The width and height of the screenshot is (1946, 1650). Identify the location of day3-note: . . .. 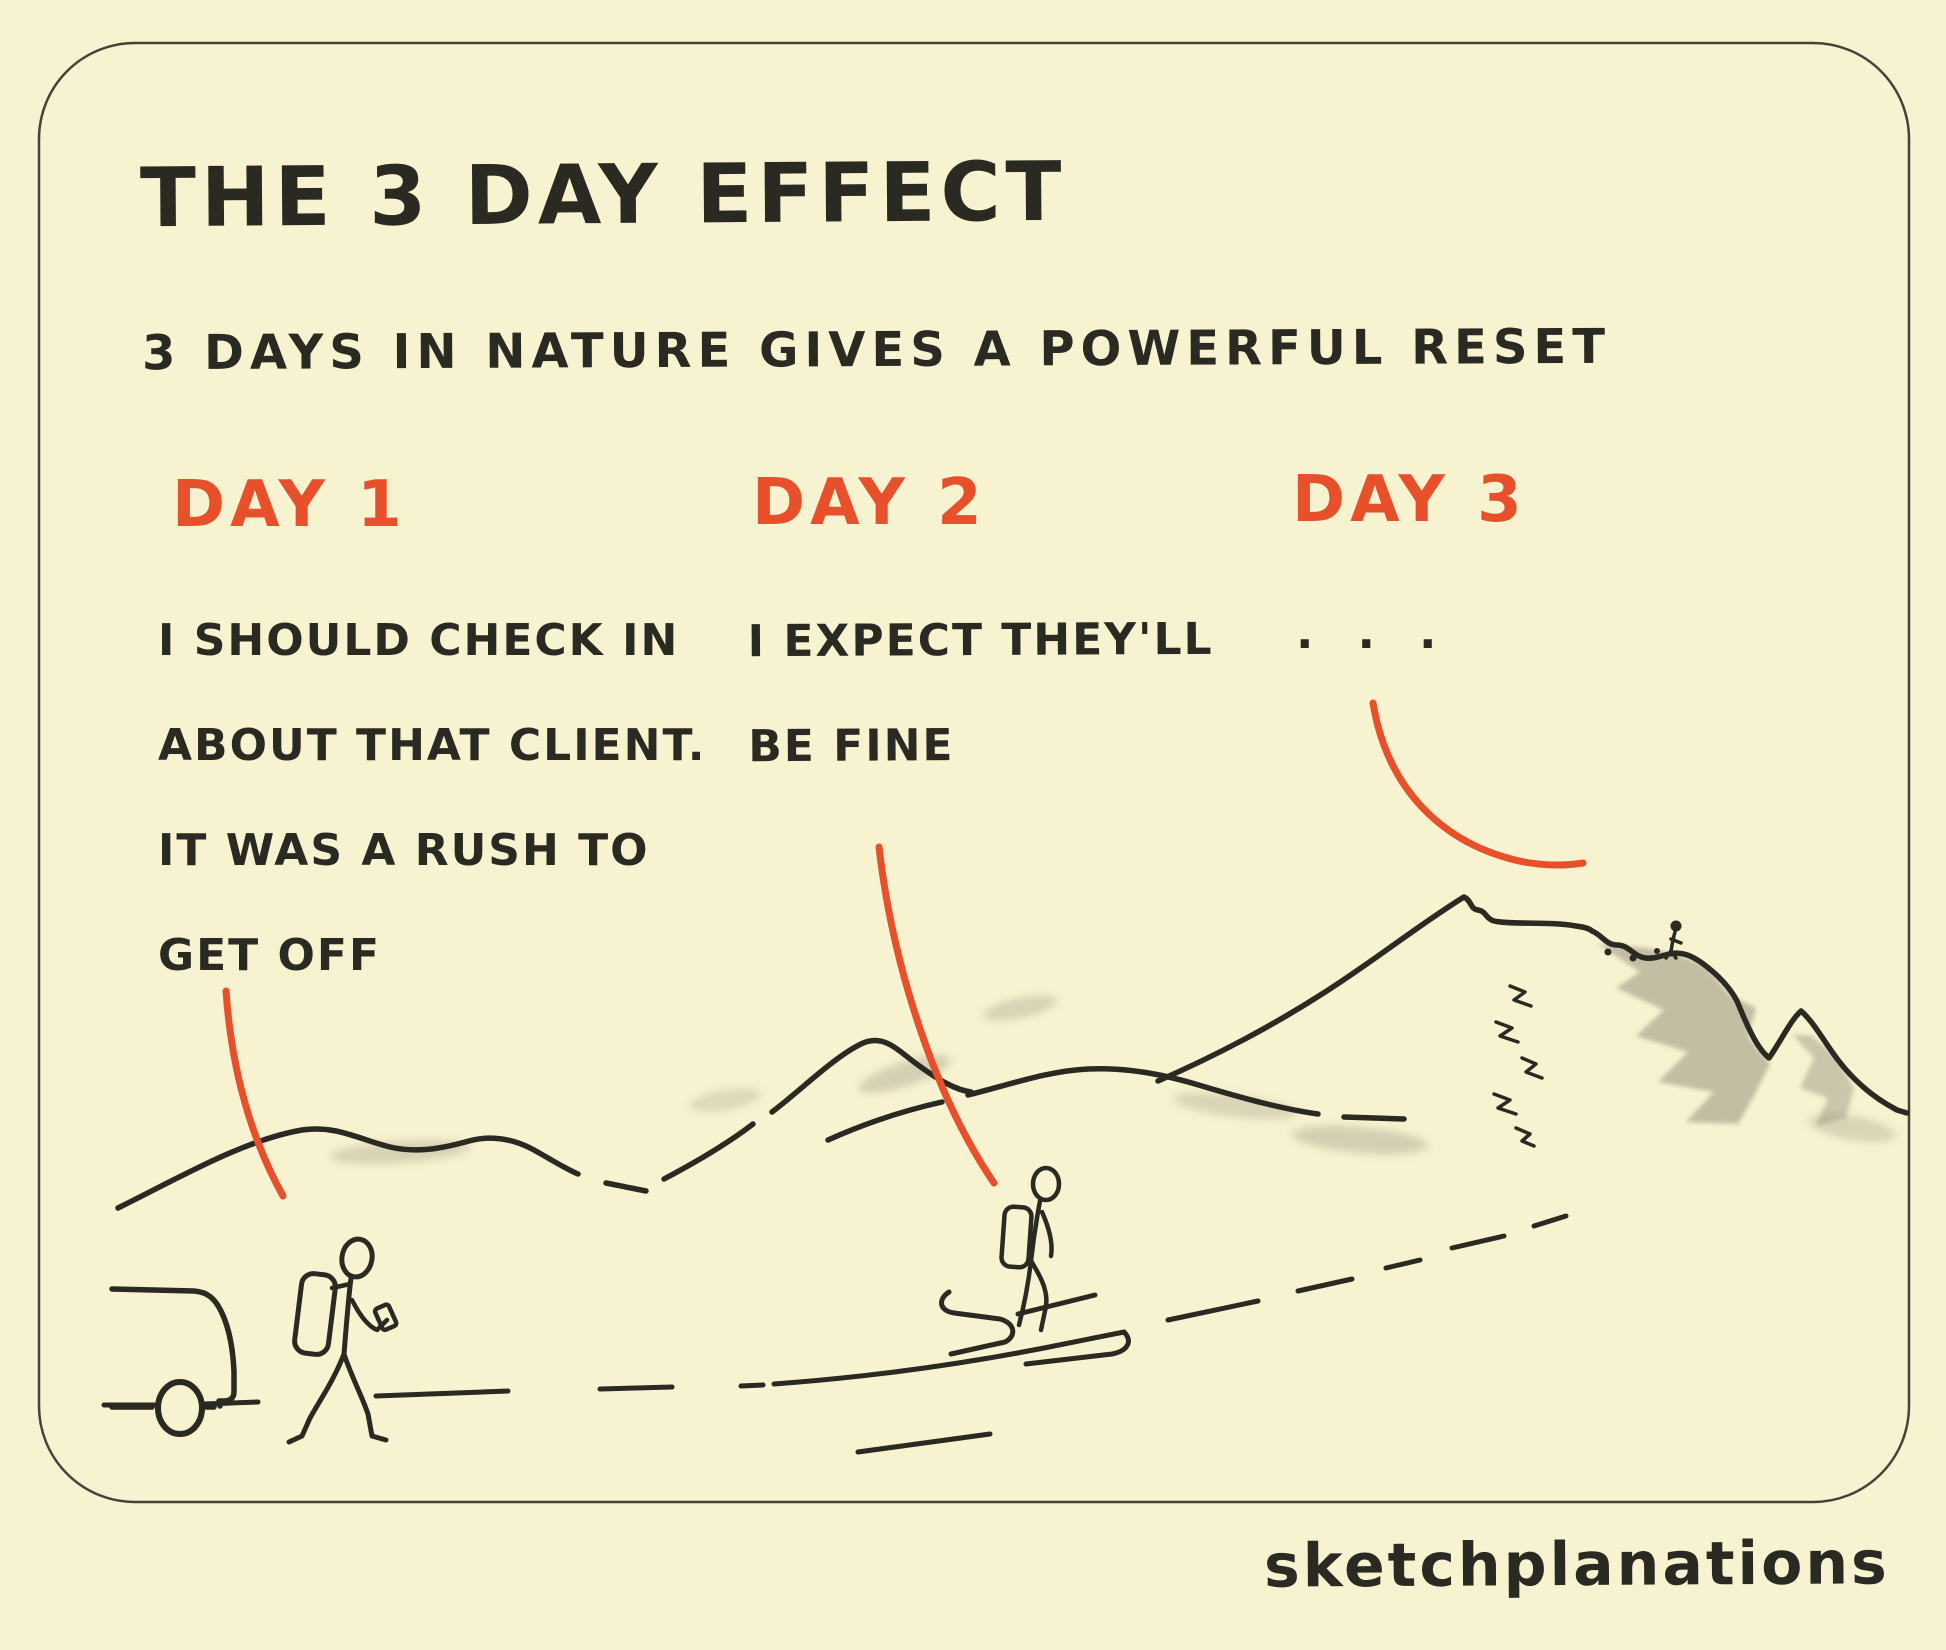
(1373, 632).